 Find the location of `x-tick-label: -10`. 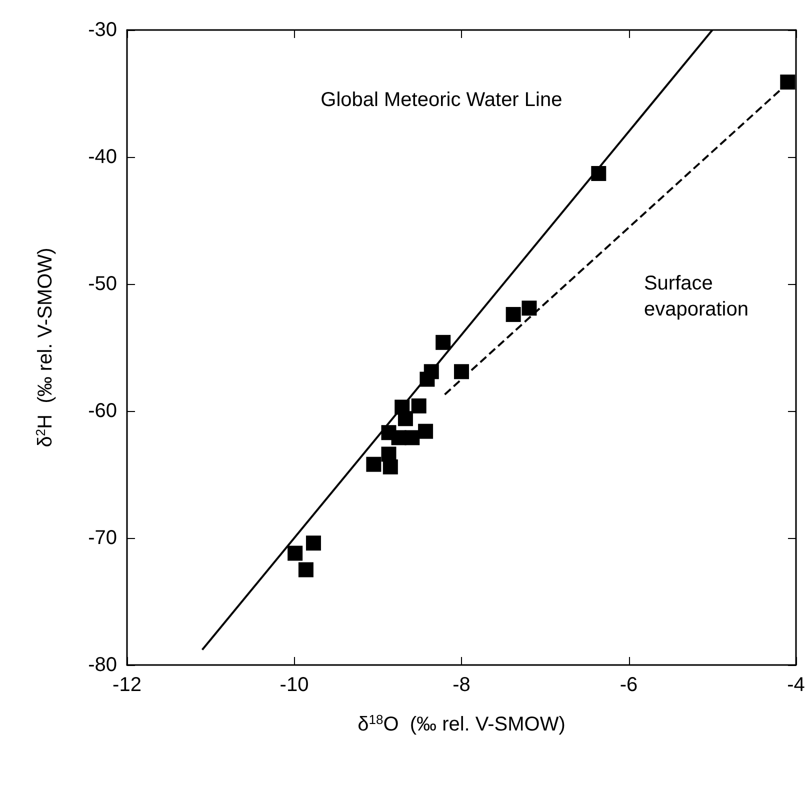

x-tick-label: -10 is located at coordinates (294, 685).